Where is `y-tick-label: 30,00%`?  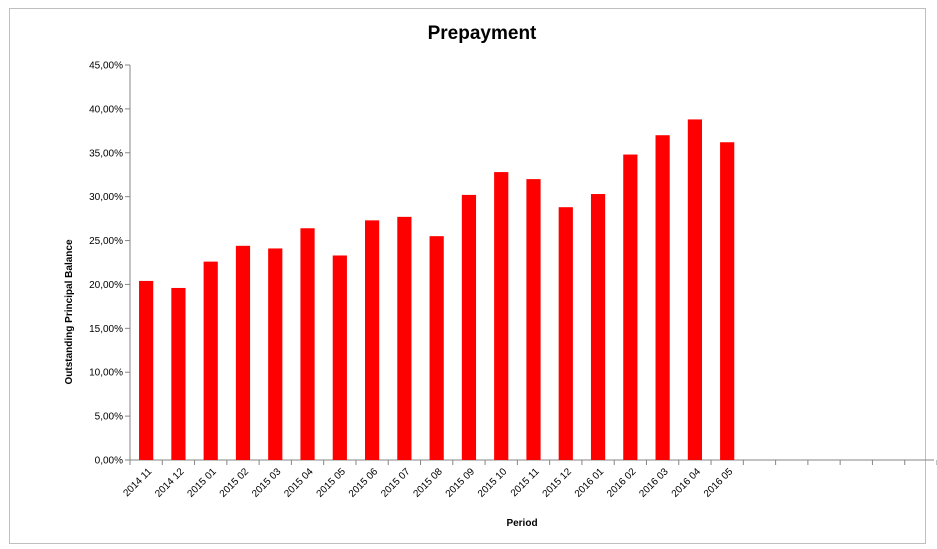 y-tick-label: 30,00% is located at coordinates (106, 197).